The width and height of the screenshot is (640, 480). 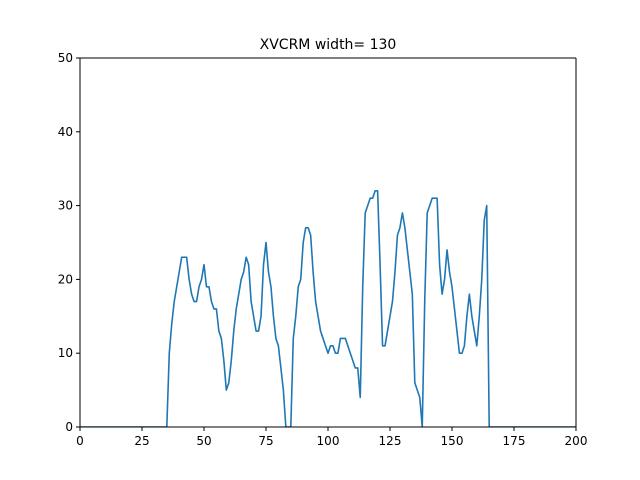 What do you see at coordinates (65, 132) in the screenshot?
I see `y-tick-label: 40` at bounding box center [65, 132].